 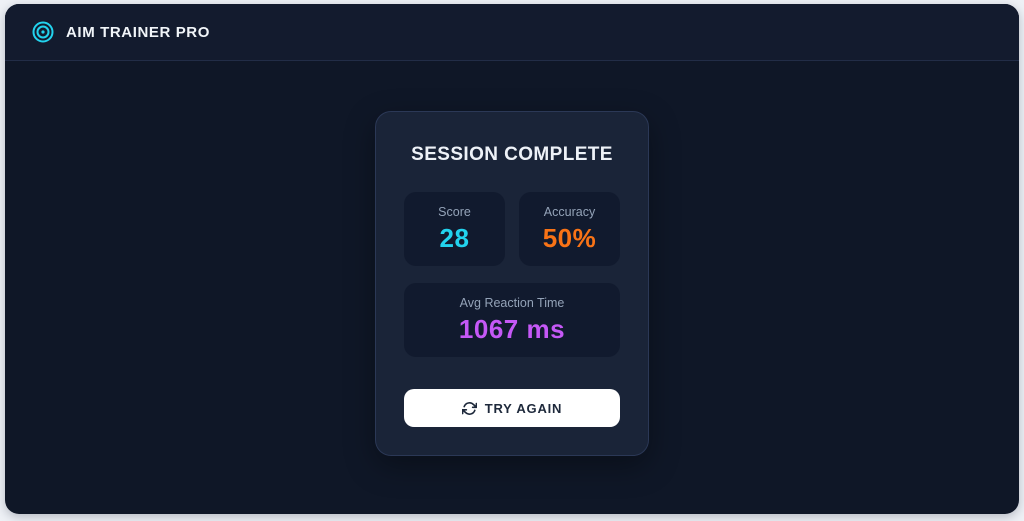 I want to click on score-stat-box: Score 28, so click(x=454, y=229).